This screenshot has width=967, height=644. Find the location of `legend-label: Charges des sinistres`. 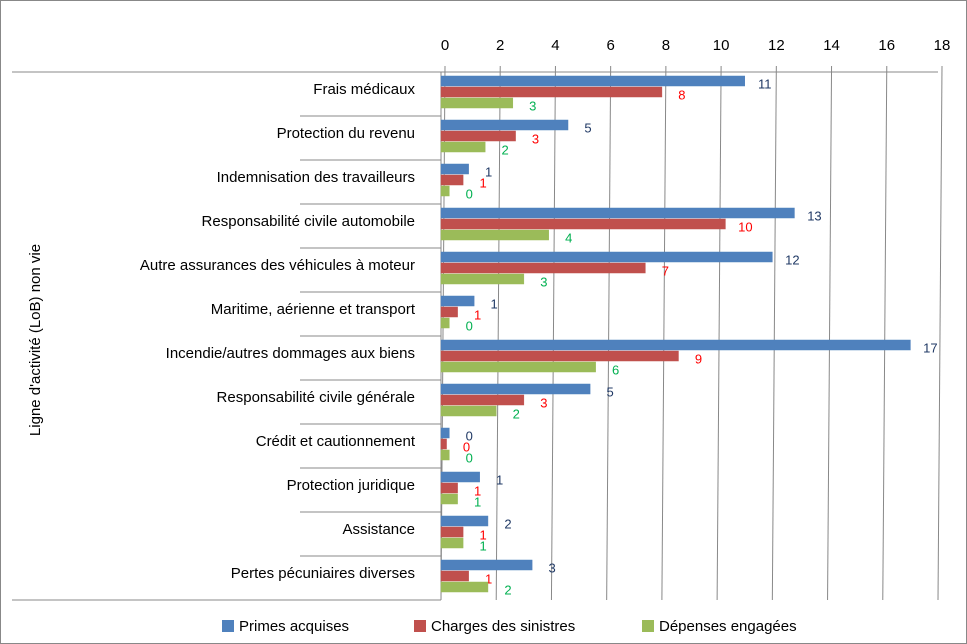

legend-label: Charges des sinistres is located at coordinates (503, 626).